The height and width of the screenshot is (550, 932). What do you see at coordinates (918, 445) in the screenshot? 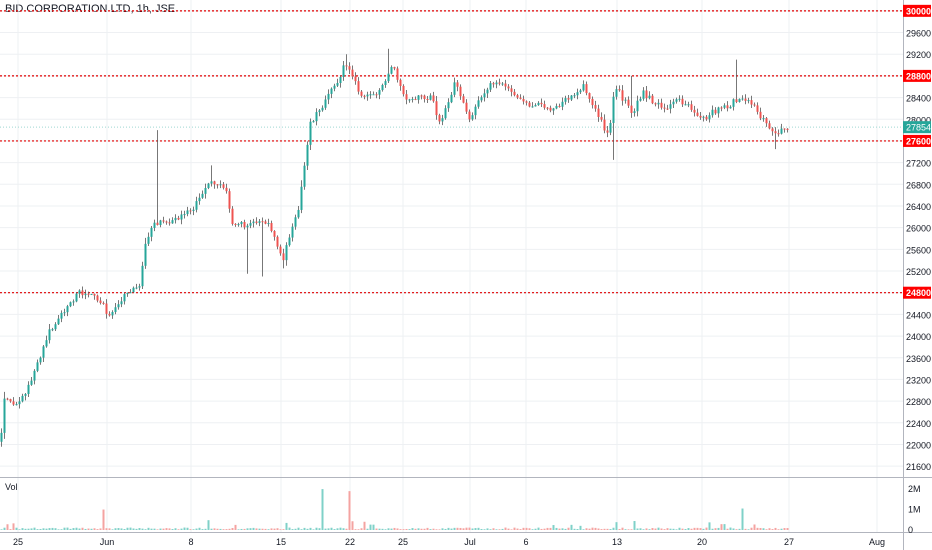
I see `price-tick-label: 22000` at bounding box center [918, 445].